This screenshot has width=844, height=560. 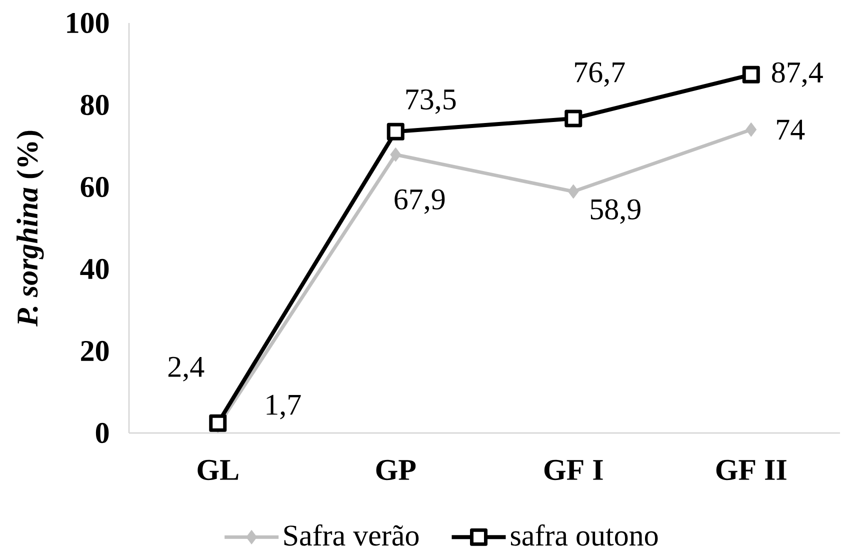 What do you see at coordinates (431, 101) in the screenshot?
I see `data-label: 73,5` at bounding box center [431, 101].